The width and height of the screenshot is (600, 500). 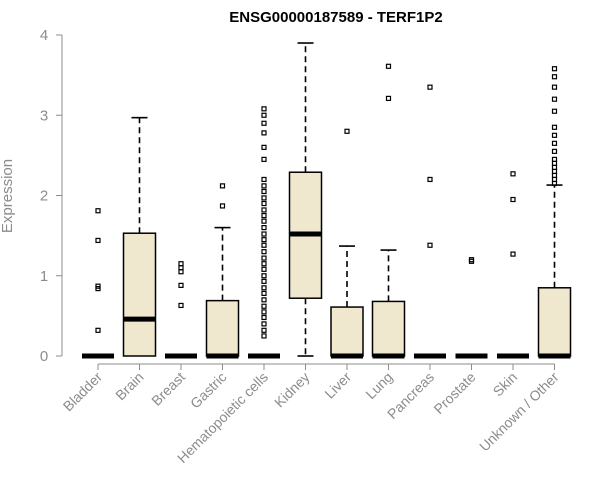 What do you see at coordinates (292, 390) in the screenshot?
I see `x-tick-label: Kidney` at bounding box center [292, 390].